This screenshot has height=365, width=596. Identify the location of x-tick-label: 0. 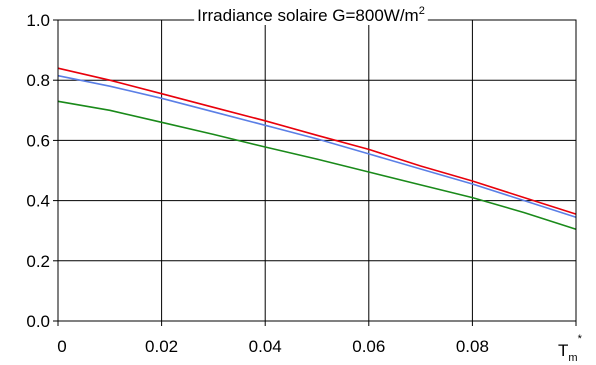
(61, 346).